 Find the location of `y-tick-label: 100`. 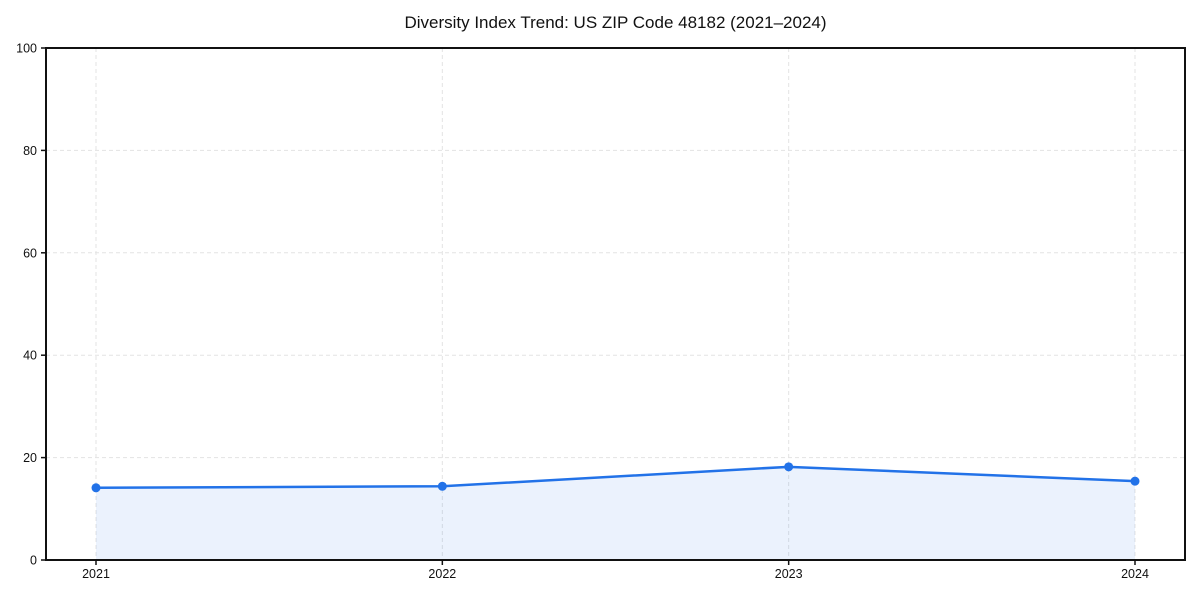

y-tick-label: 100 is located at coordinates (26, 49).